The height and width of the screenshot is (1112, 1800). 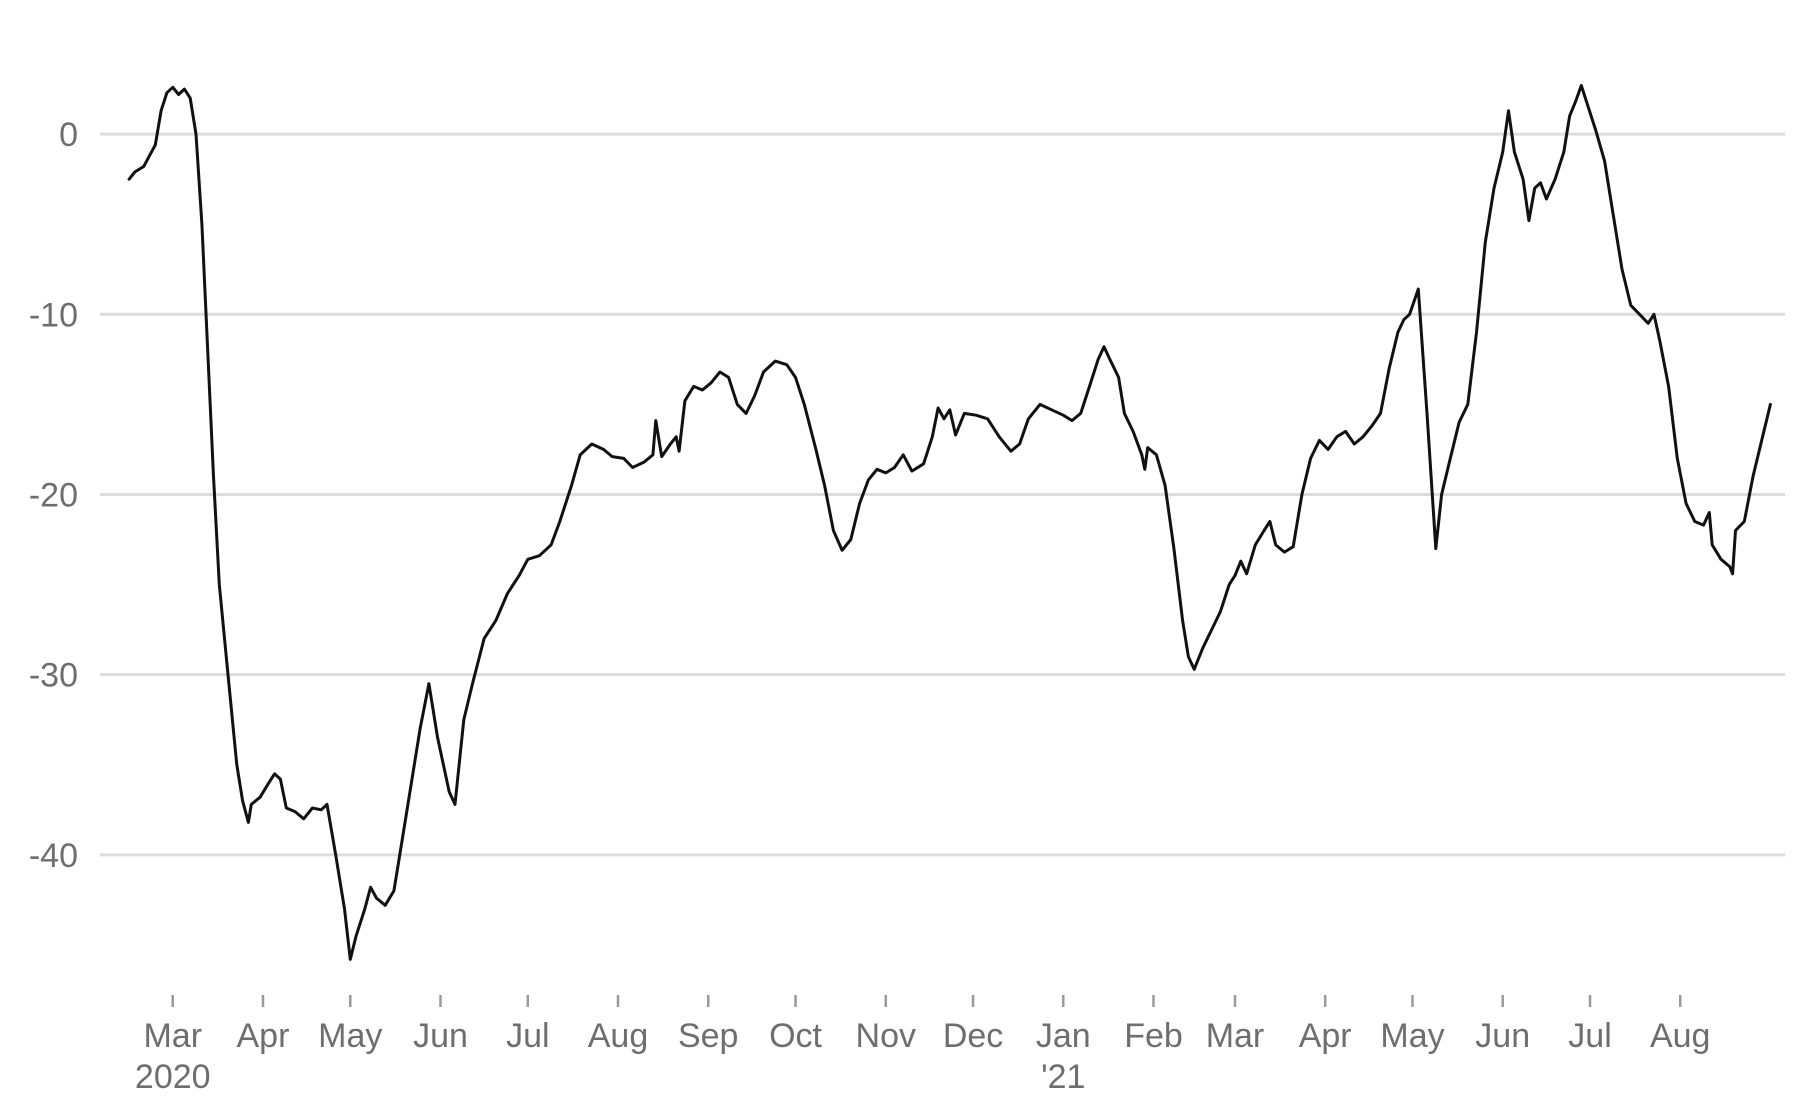 What do you see at coordinates (795, 1036) in the screenshot?
I see `x-tick-label: Oct` at bounding box center [795, 1036].